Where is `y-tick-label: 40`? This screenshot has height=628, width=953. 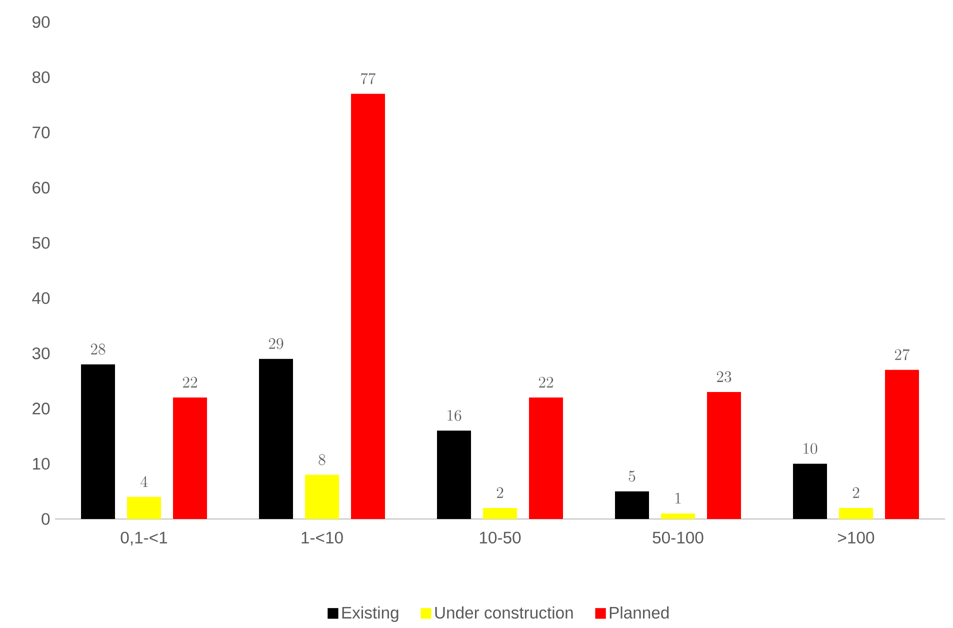
y-tick-label: 40 is located at coordinates (41, 298).